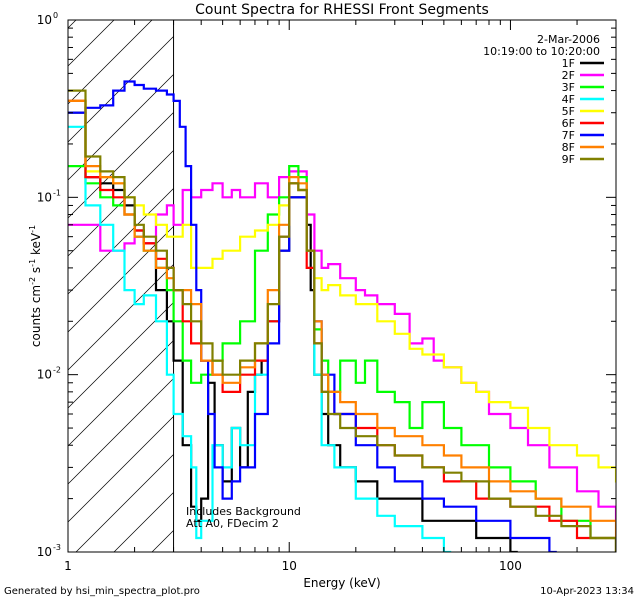  What do you see at coordinates (57, 192) in the screenshot?
I see `y-tick-exponent: -1` at bounding box center [57, 192].